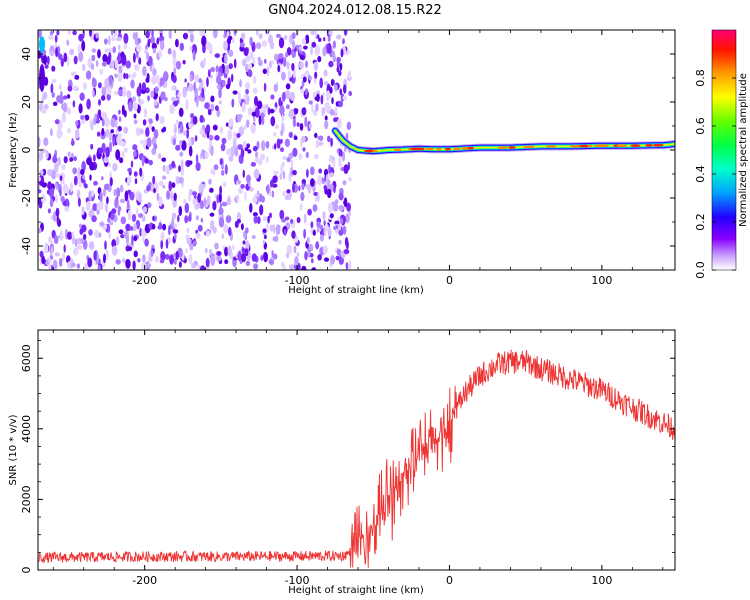  I want to click on snr-xtick-label: 100, so click(601, 580).